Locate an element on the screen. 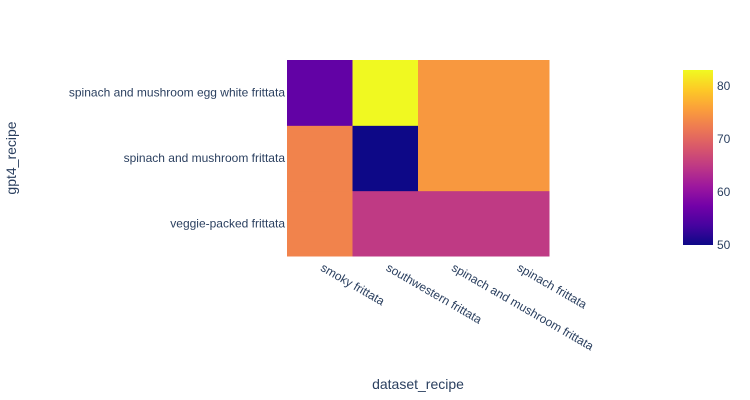 This screenshot has height=400, width=750. x-tick-label: smoky frittata is located at coordinates (352, 284).